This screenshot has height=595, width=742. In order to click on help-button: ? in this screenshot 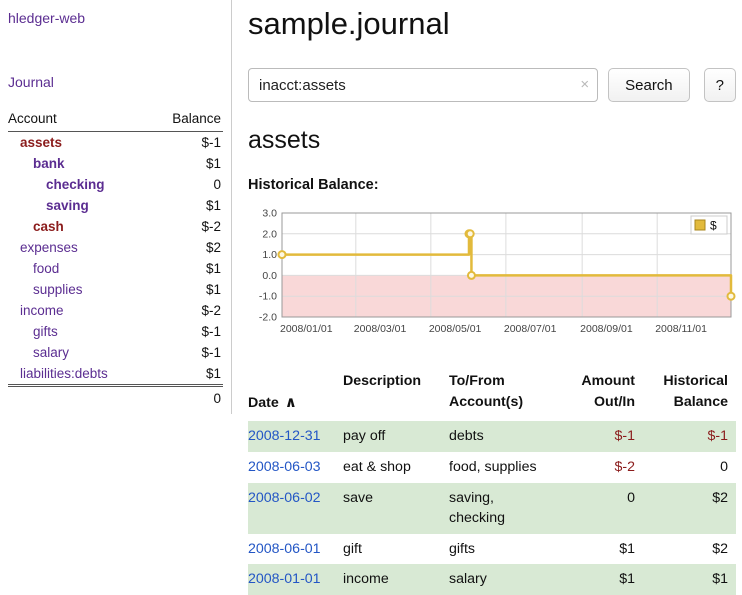, I will do `click(719, 85)`.